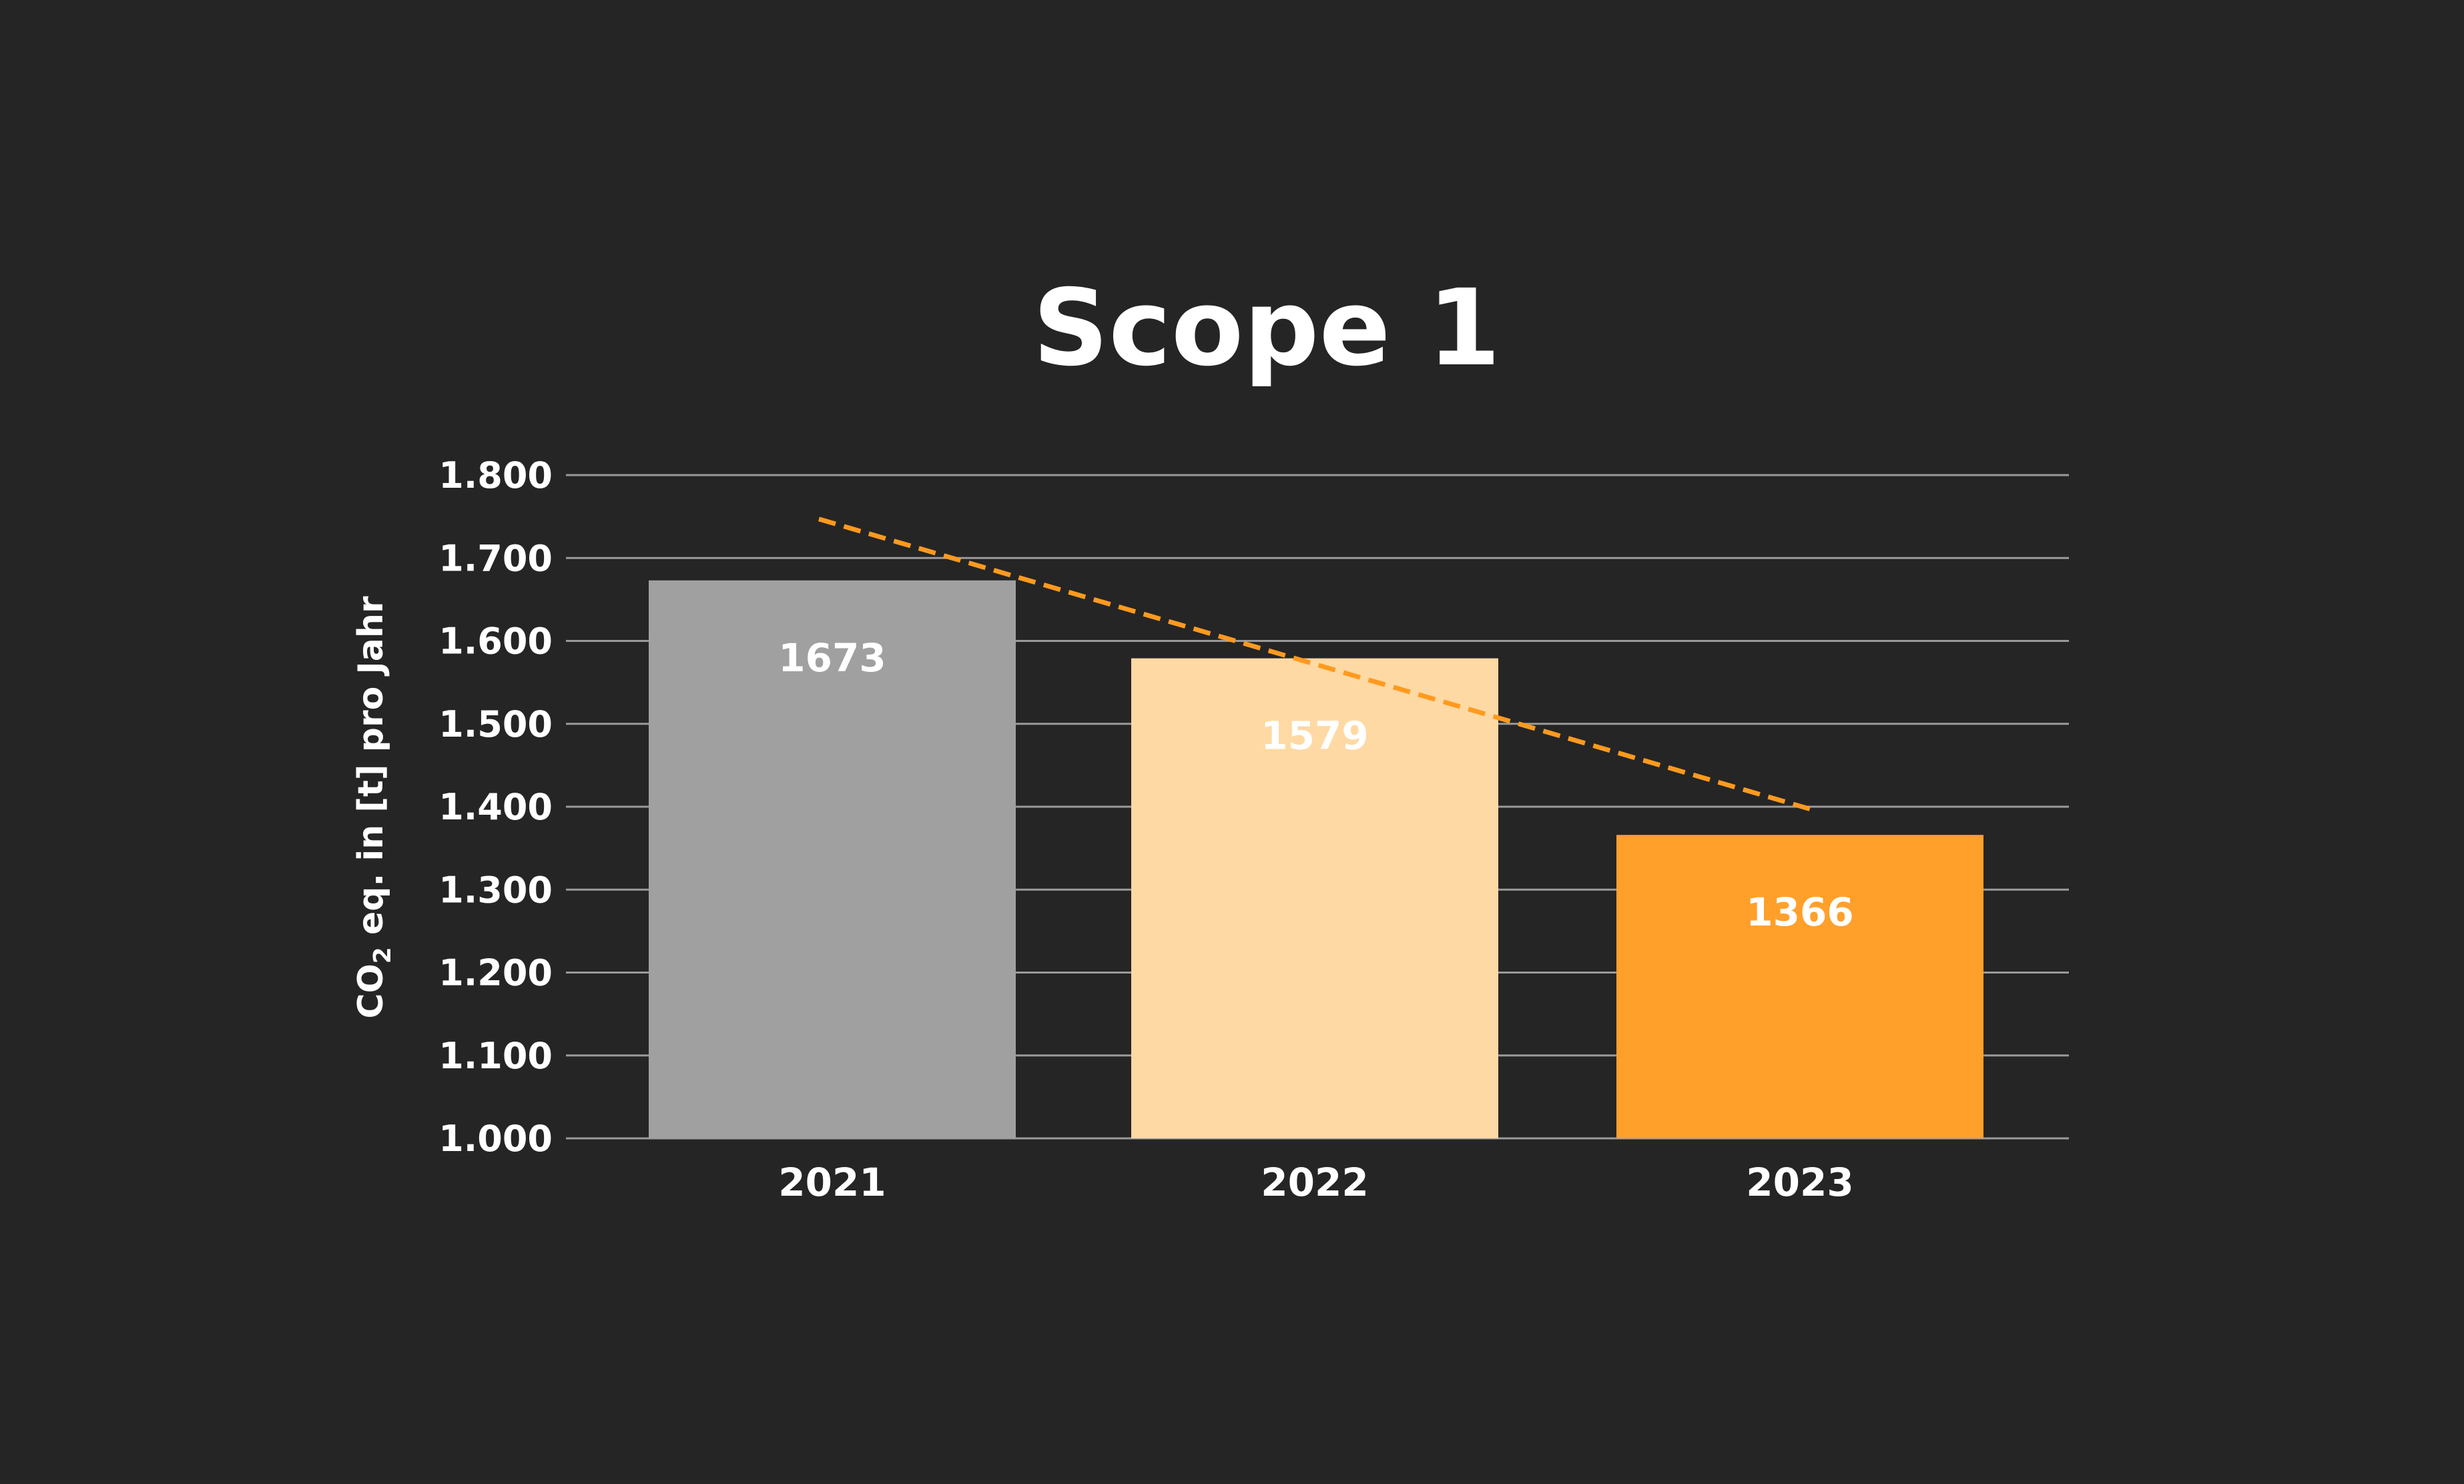 The width and height of the screenshot is (2464, 1484). Describe the element at coordinates (495, 890) in the screenshot. I see `y-tick-label: 1.300` at that location.